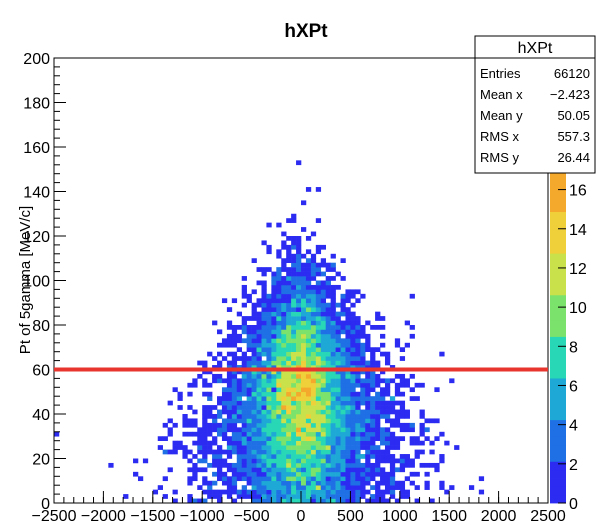 This screenshot has height=525, width=597. Describe the element at coordinates (558, 174) in the screenshot. I see `color-scale-band` at that location.